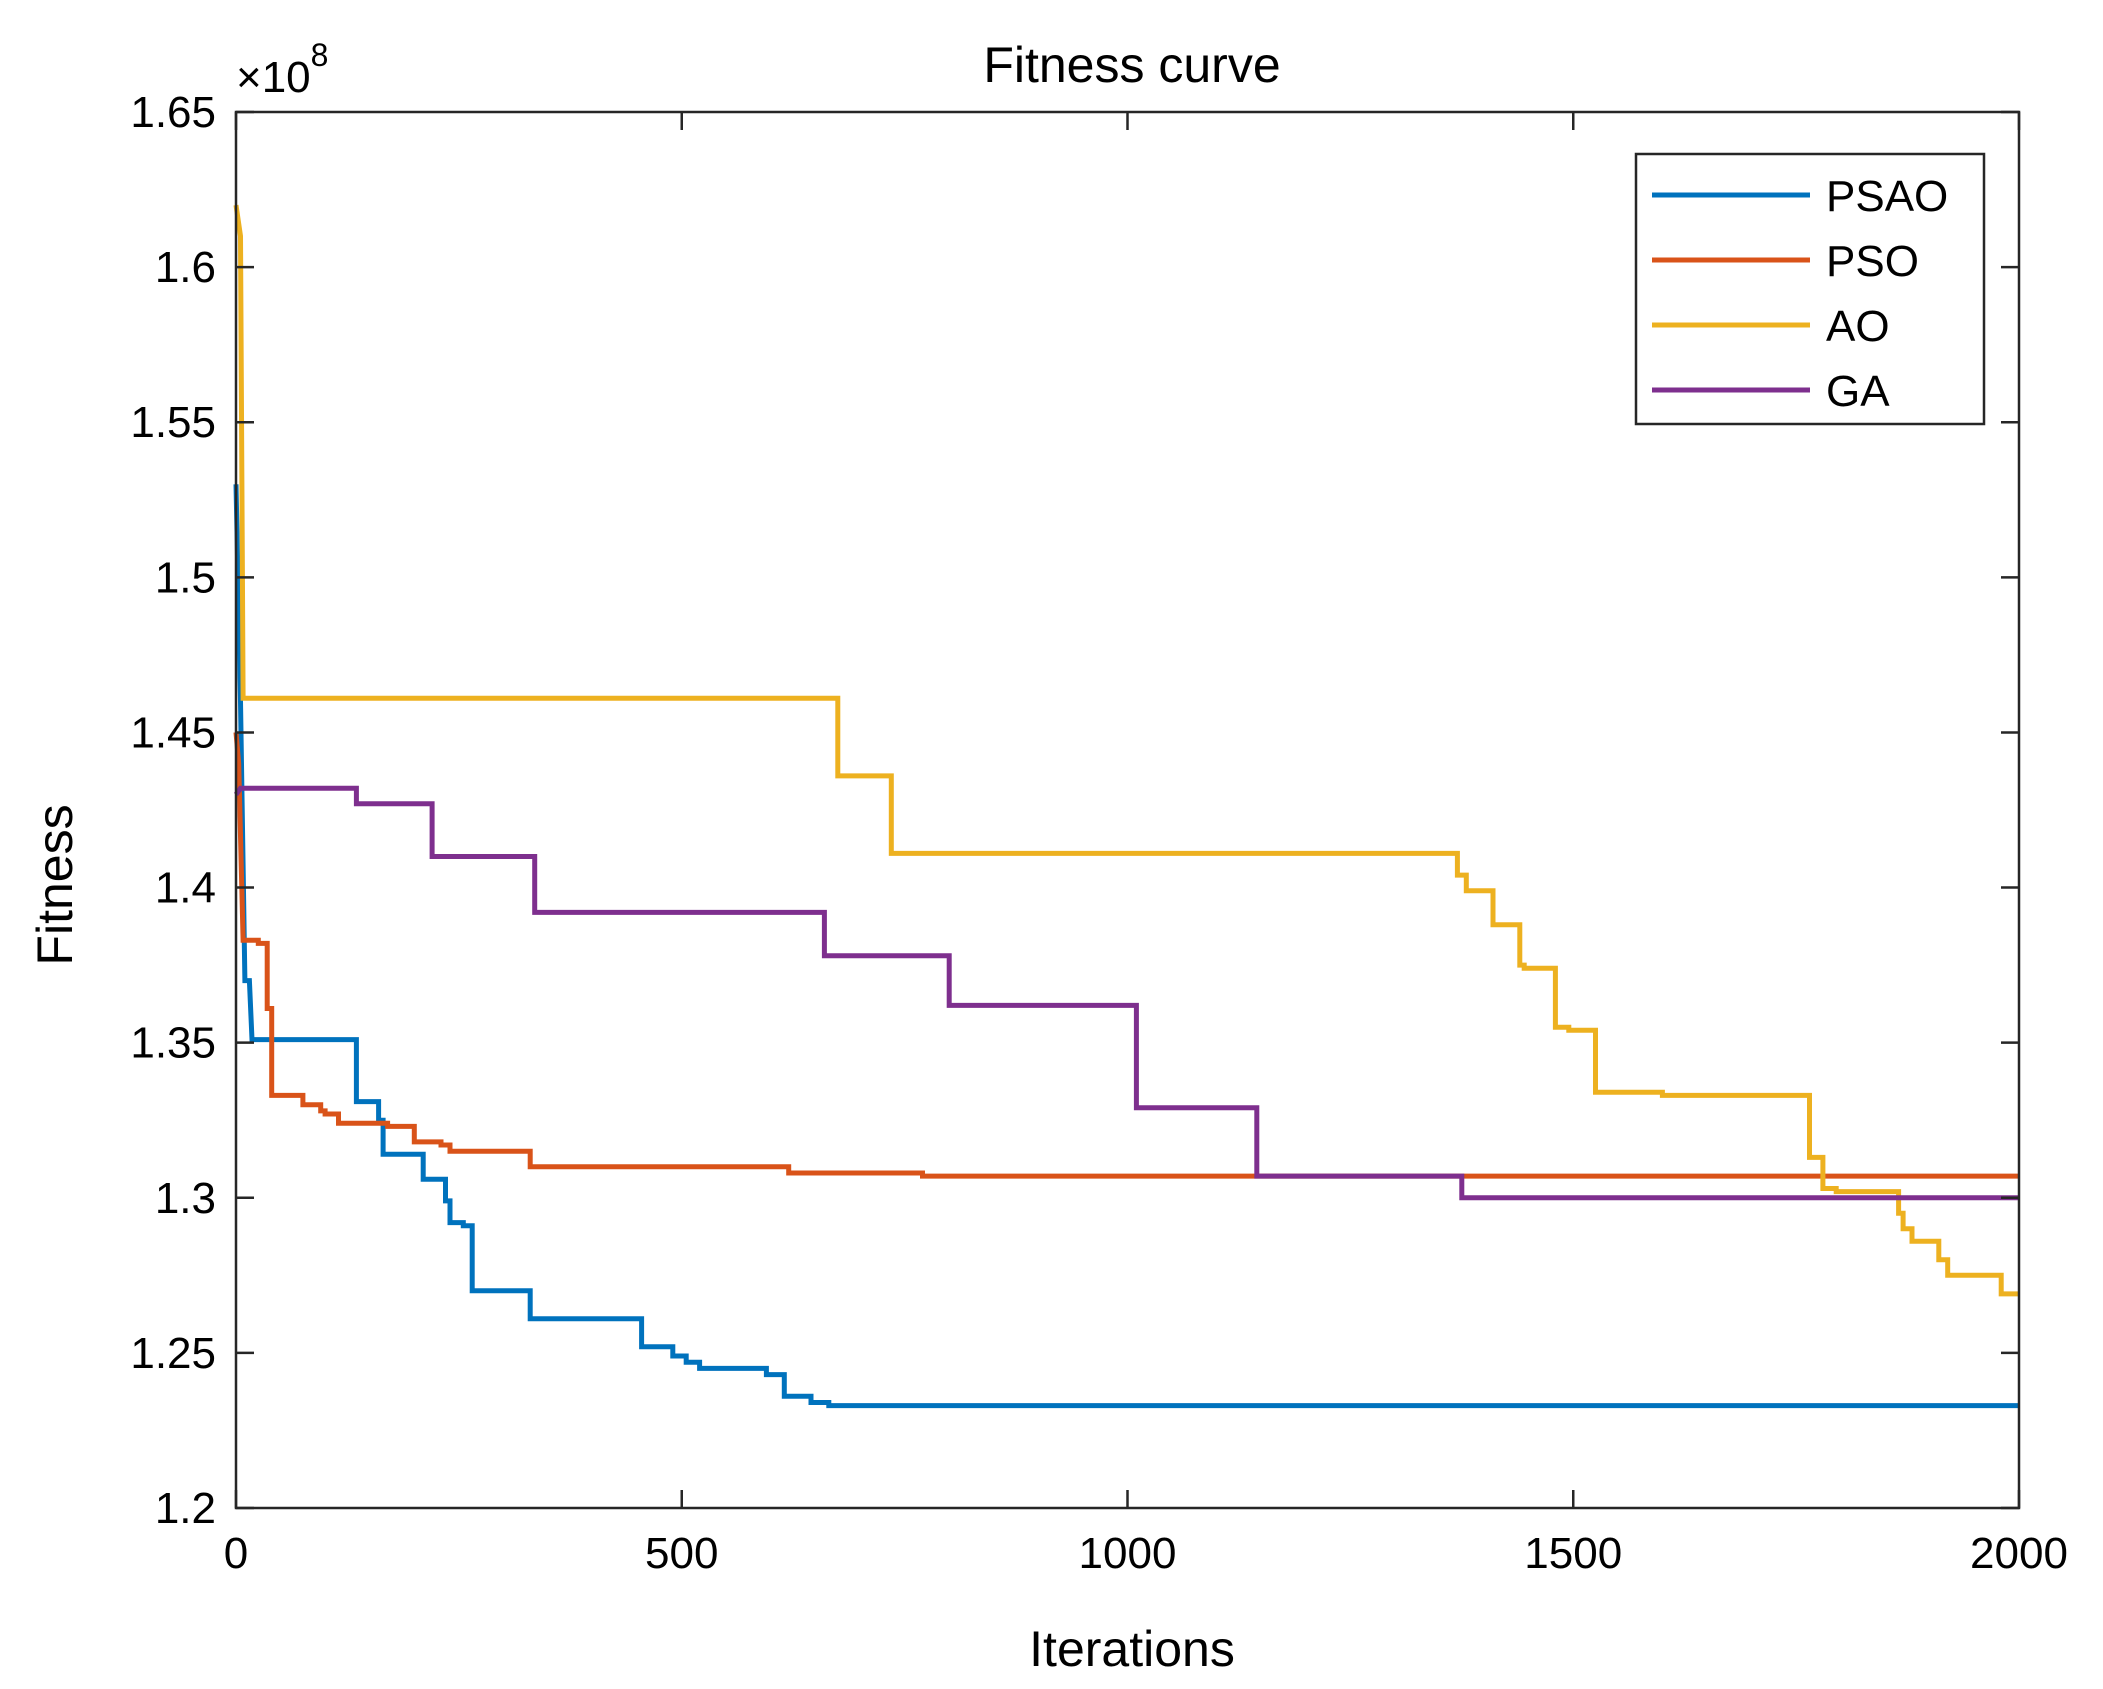  I want to click on y-tick-label: 1.45, so click(173, 732).